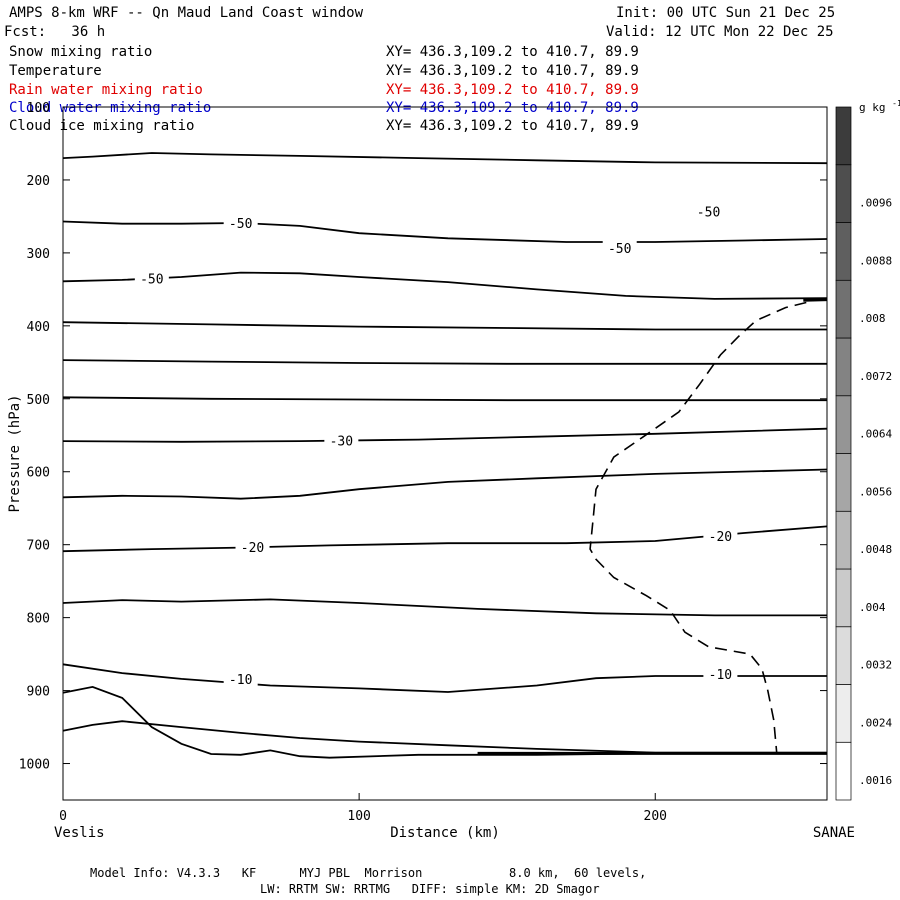 The height and width of the screenshot is (900, 900). I want to click on left-location-label: Veslis, so click(79, 833).